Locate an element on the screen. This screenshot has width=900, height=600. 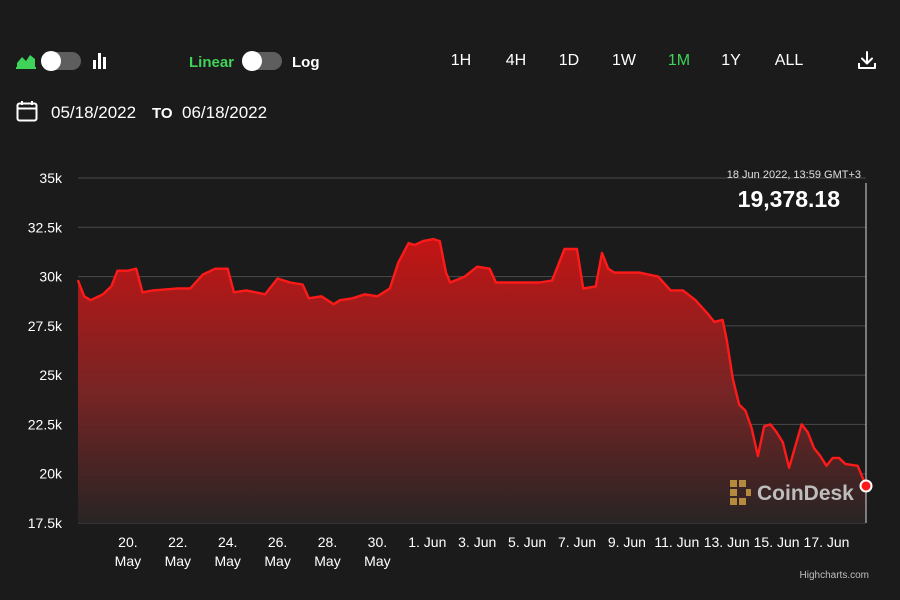
range-4h-button: 4H is located at coordinates (516, 60).